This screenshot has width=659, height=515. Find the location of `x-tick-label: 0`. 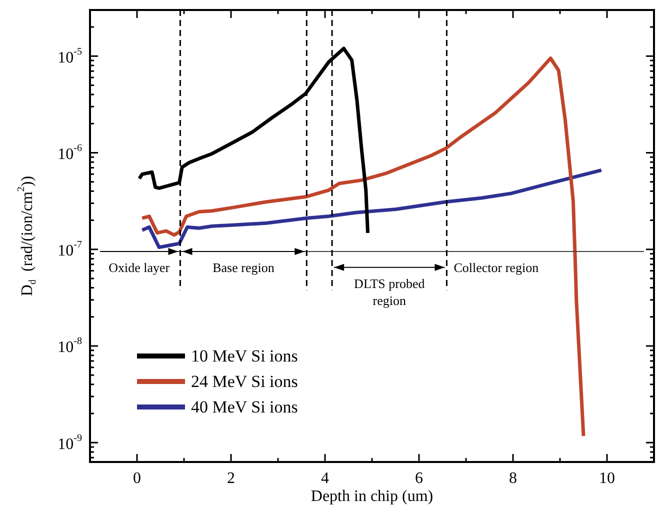

x-tick-label: 0 is located at coordinates (137, 479).